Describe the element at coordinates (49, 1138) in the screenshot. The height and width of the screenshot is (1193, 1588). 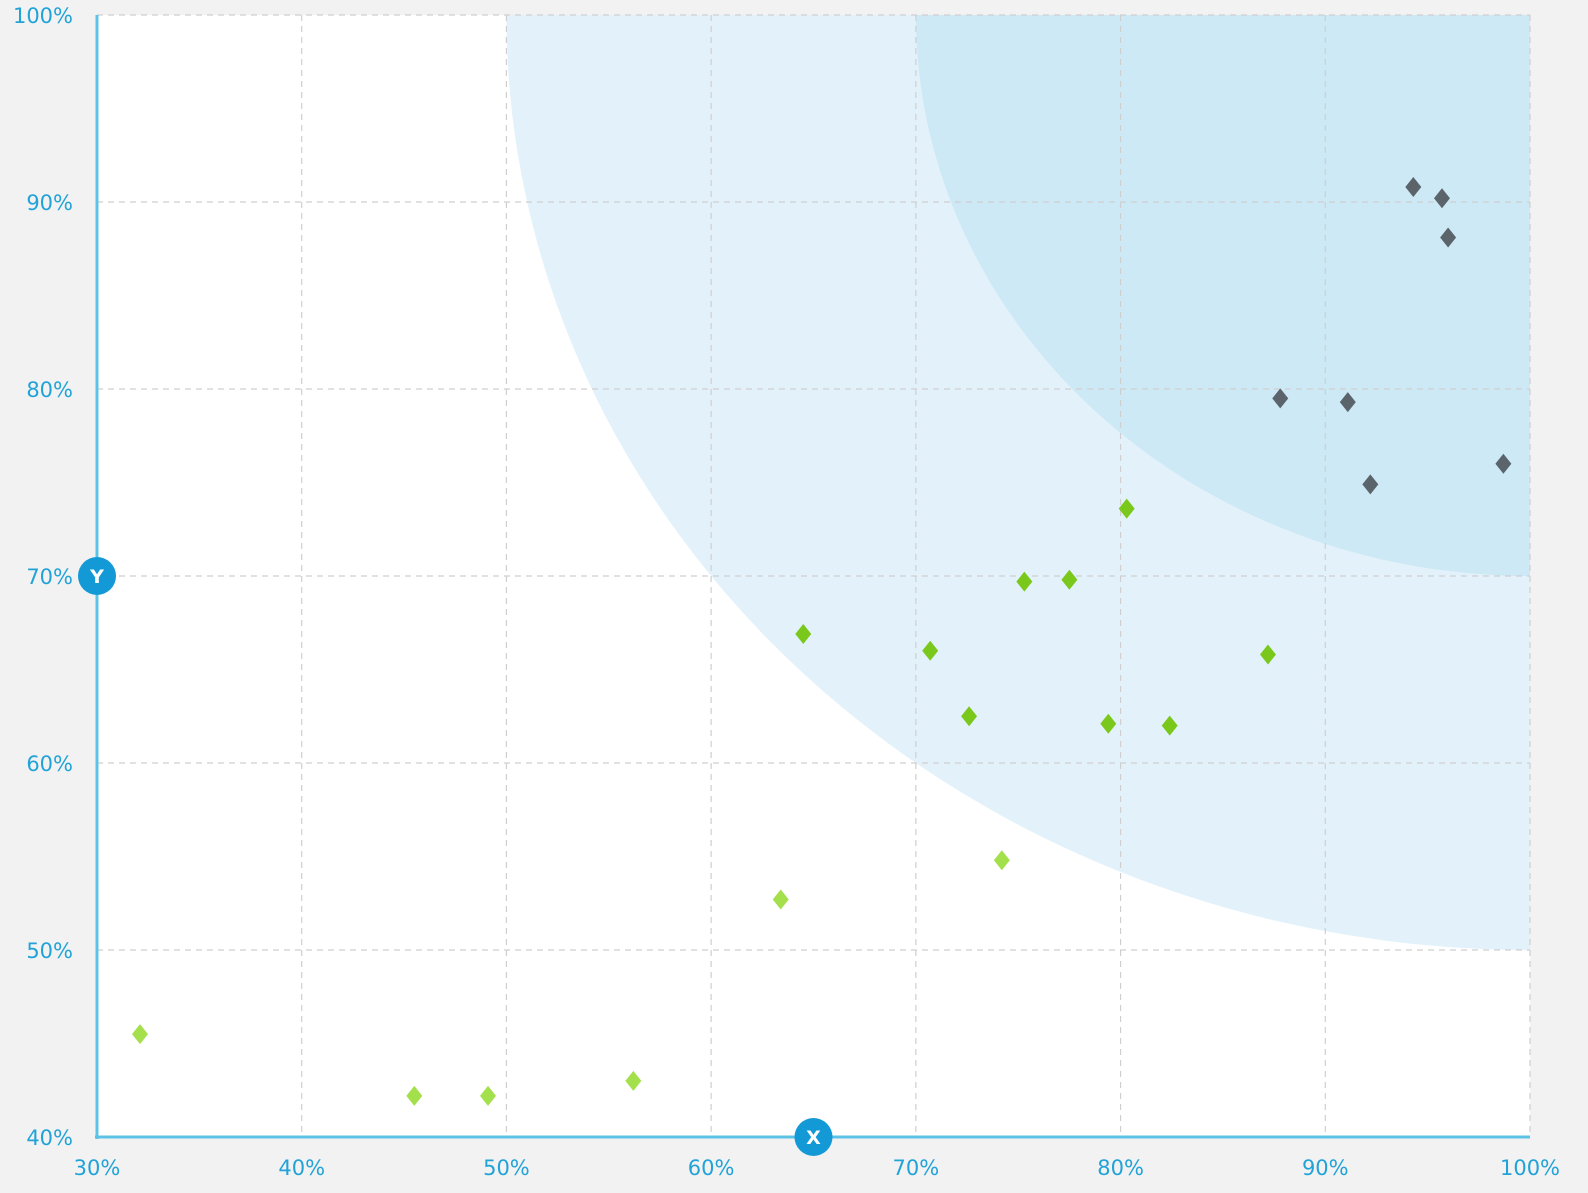
I see `y-tick-label: 40%` at that location.